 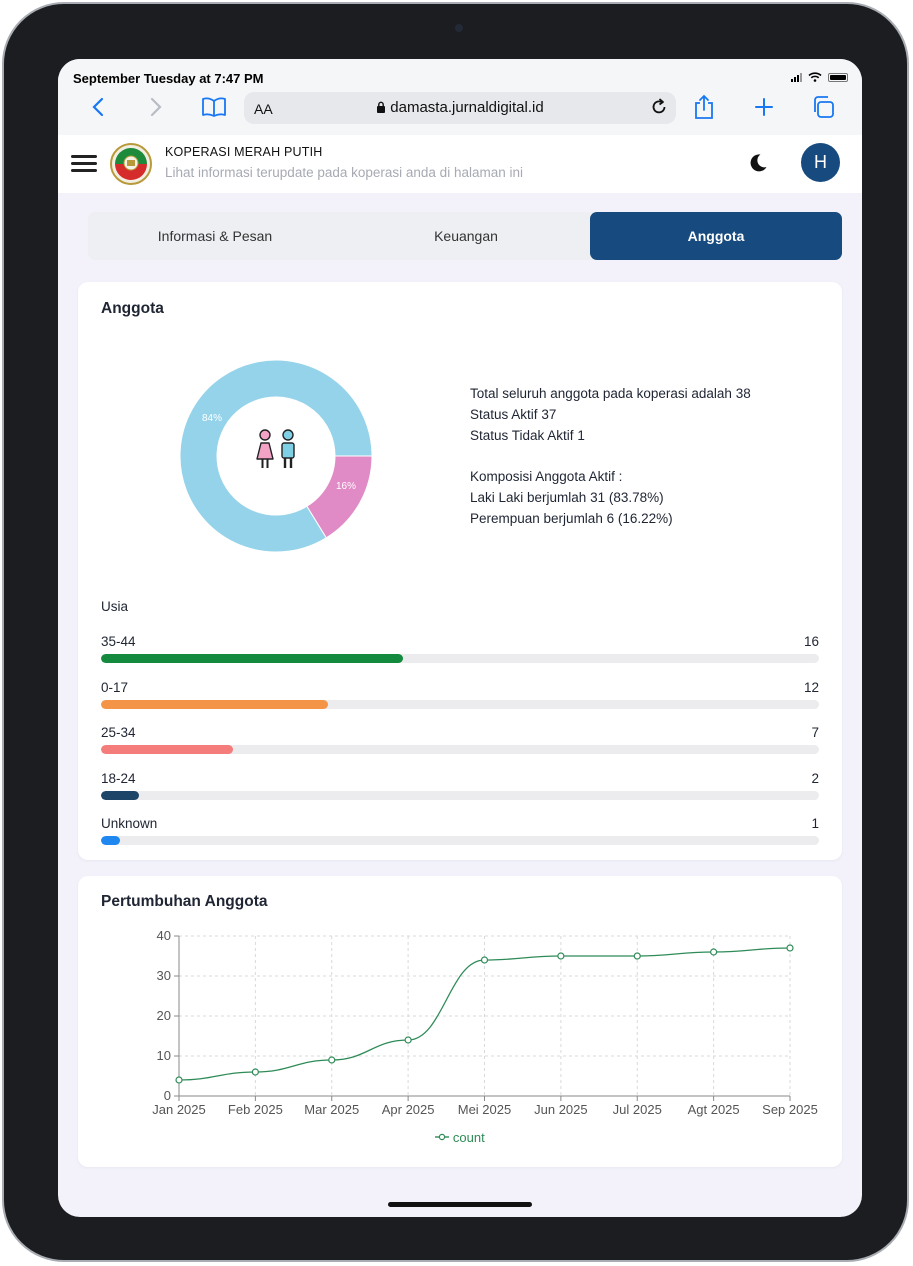 I want to click on x-tick-label: Jul 2025, so click(x=637, y=1109).